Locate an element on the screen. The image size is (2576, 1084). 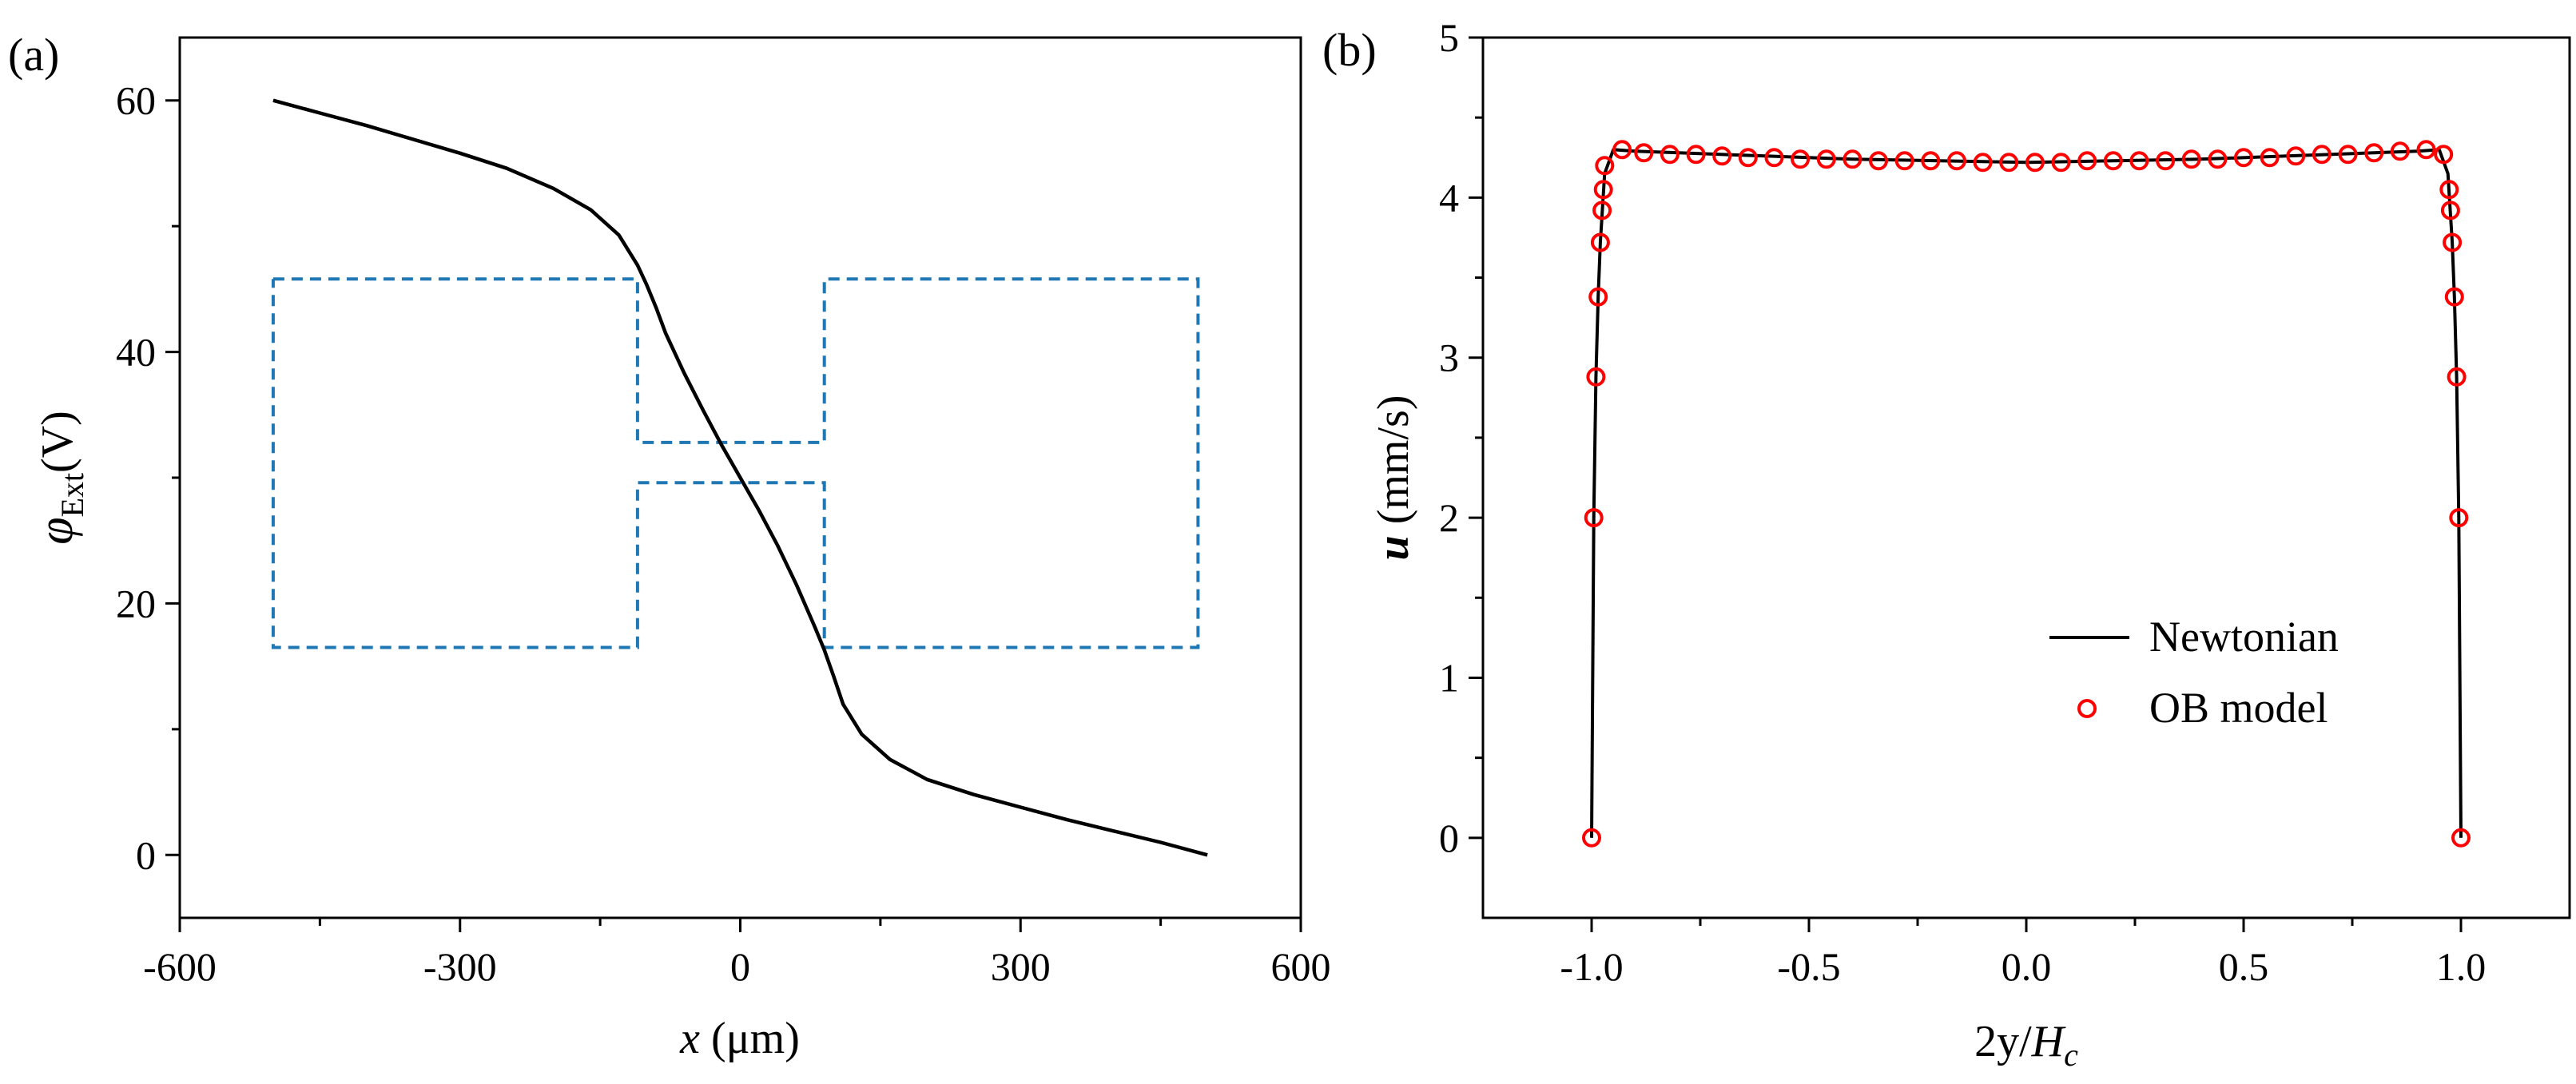
panel-a-y-axis-symbol: φ is located at coordinates (56, 531).